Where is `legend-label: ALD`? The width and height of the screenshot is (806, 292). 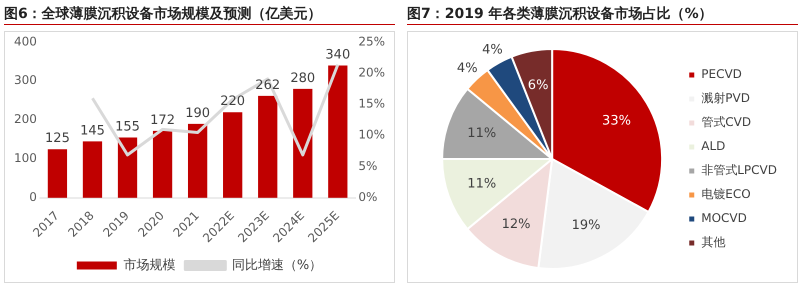
legend-label: ALD is located at coordinates (713, 146).